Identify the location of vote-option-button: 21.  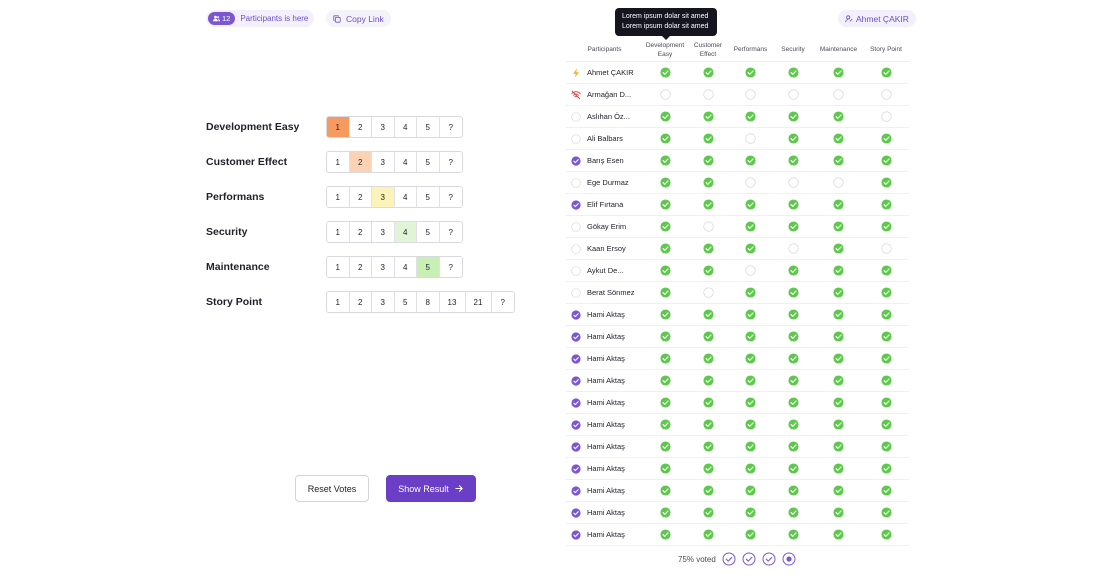
(478, 302).